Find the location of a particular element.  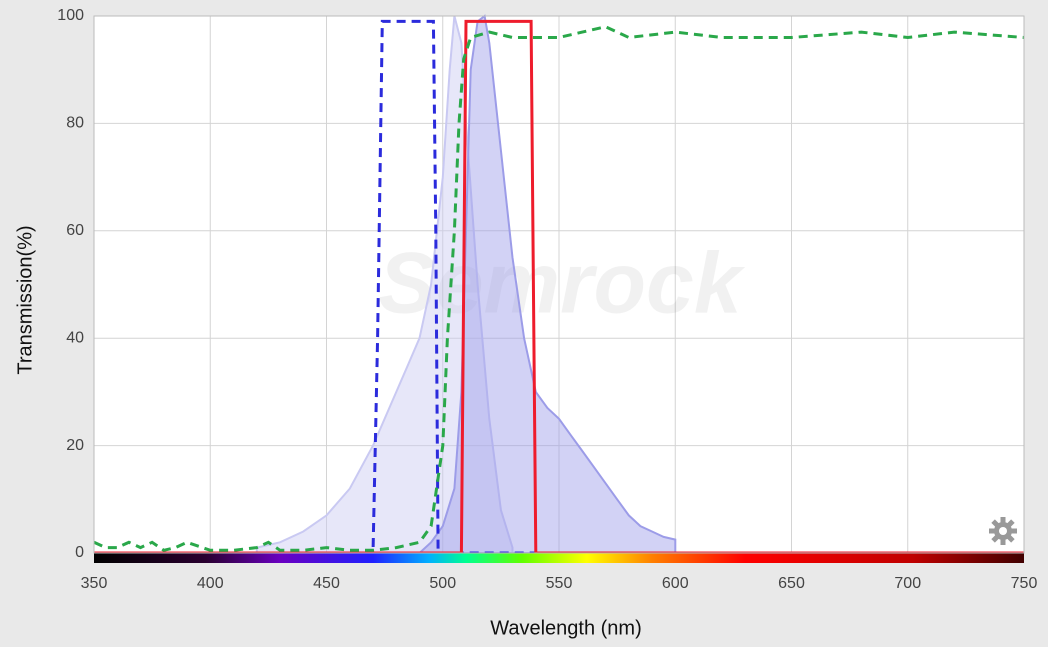

x-tick-label: 350 is located at coordinates (94, 583).